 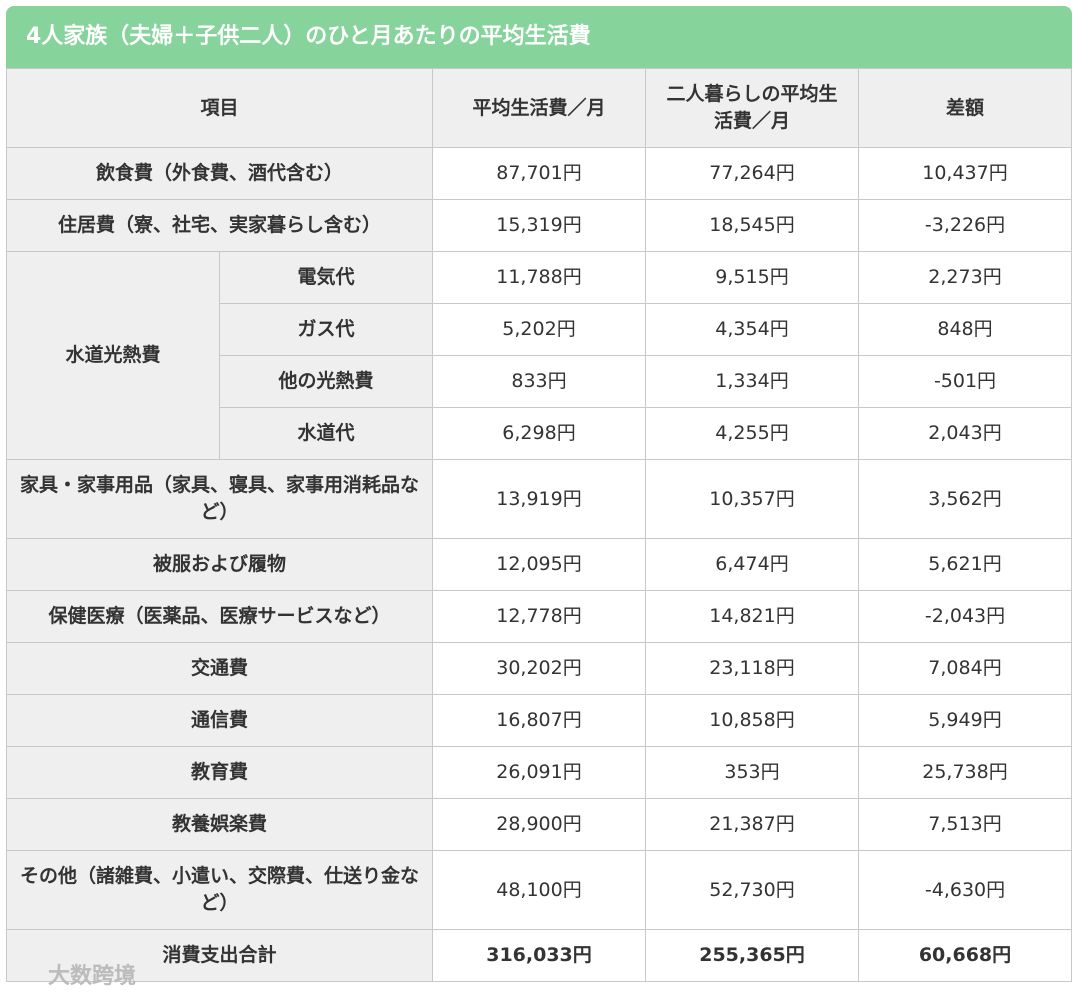 I want to click on header-cell: 項目, so click(x=219, y=108).